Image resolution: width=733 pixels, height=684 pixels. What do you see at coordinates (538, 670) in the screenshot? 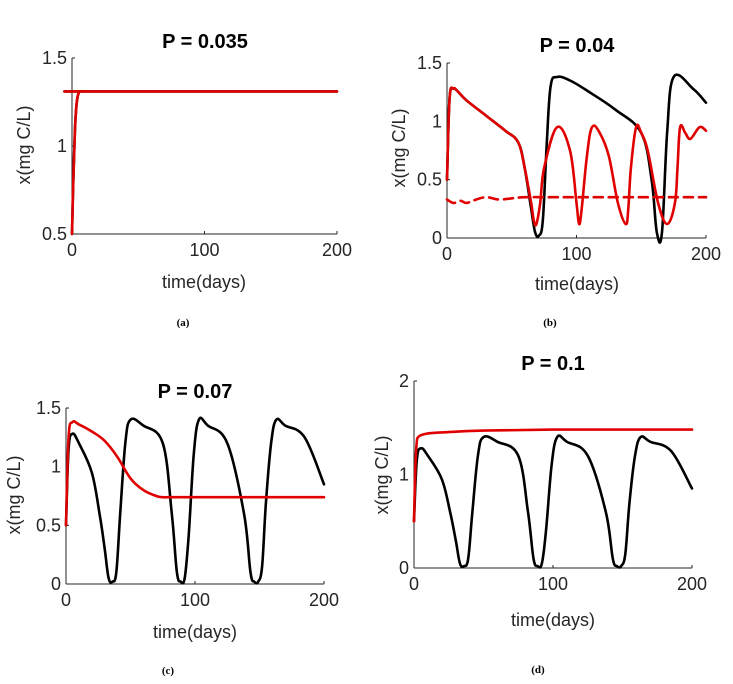
I see `panel-caption: (d)` at bounding box center [538, 670].